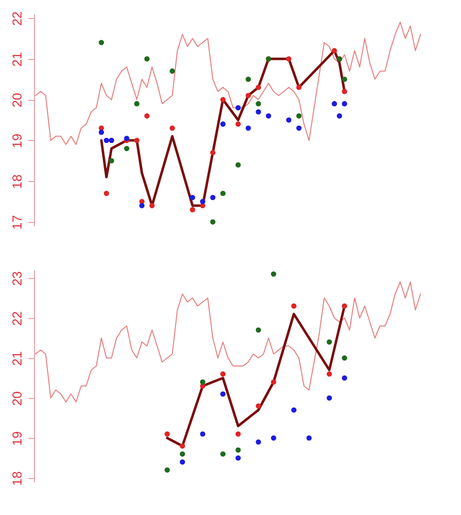  I want to click on y-tick-label: 23, so click(17, 278).